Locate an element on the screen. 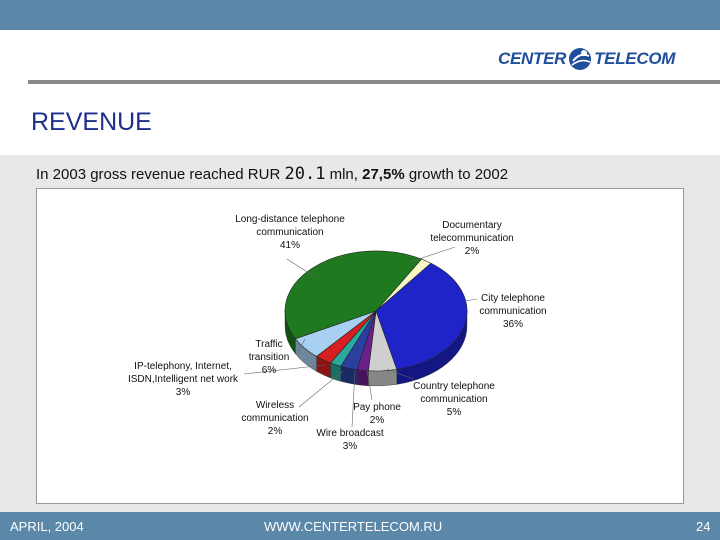 This screenshot has height=540, width=720. footer-date: APRIL, 2004 is located at coordinates (47, 526).